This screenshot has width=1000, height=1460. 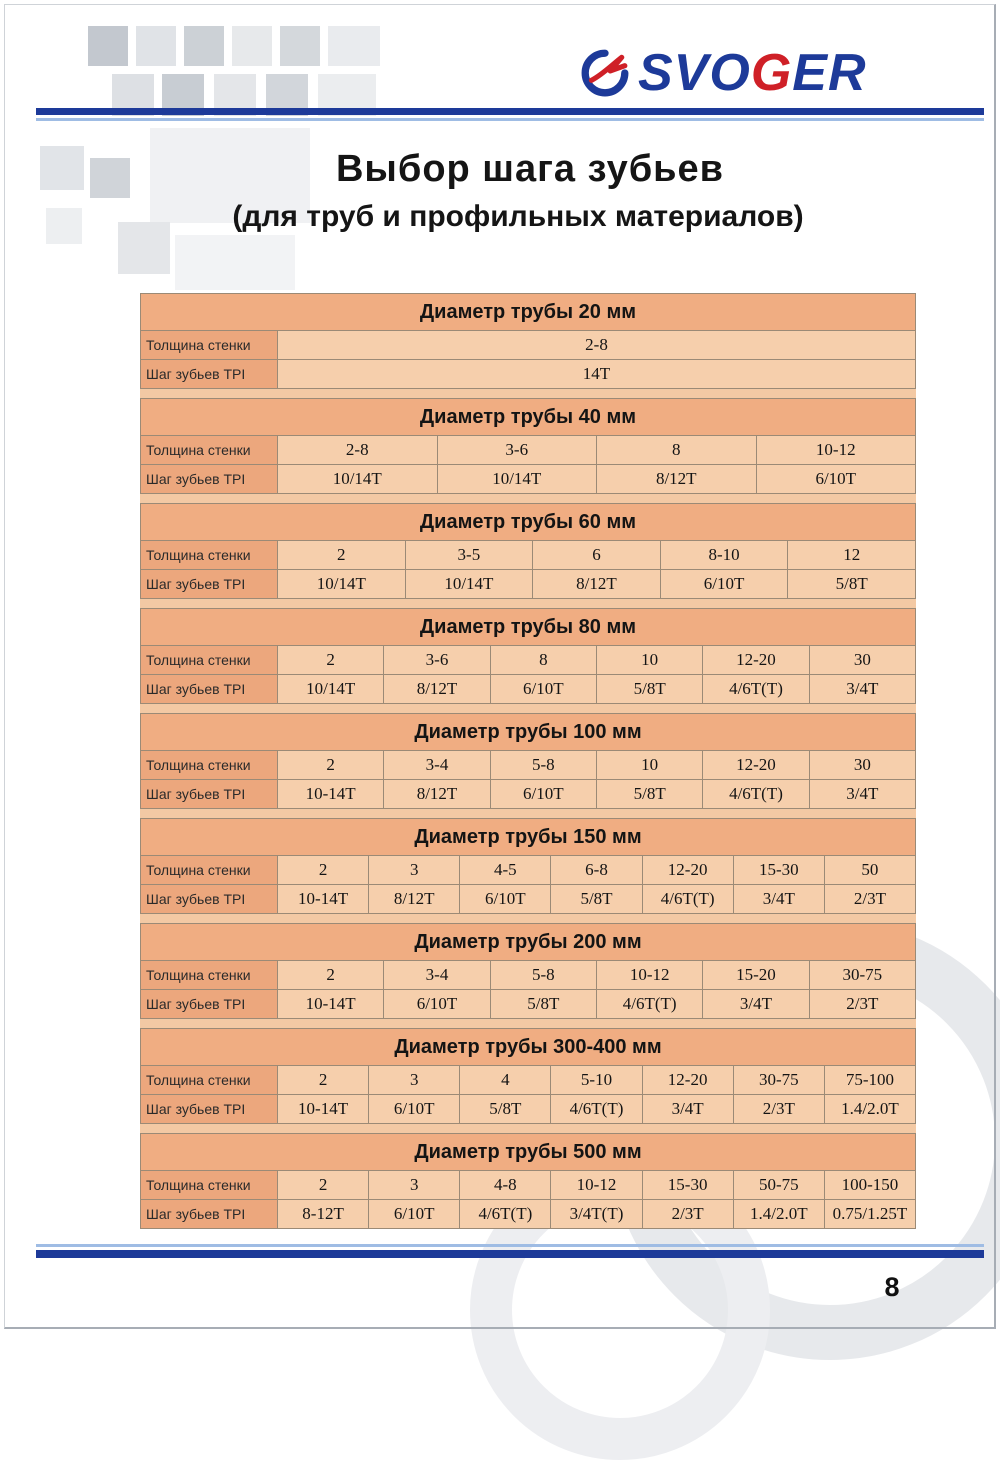 I want to click on table-title: Диаметр трубы 200 мм, so click(x=528, y=942).